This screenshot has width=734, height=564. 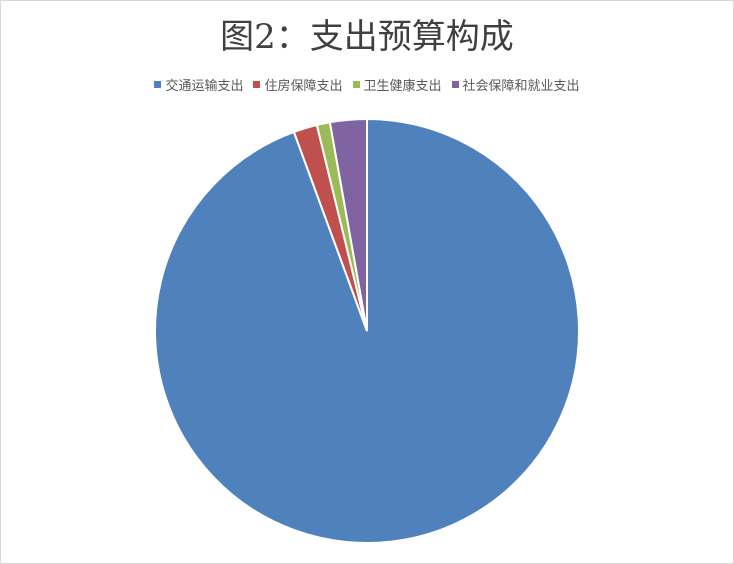 I want to click on legend-item: 交通运输支出, so click(x=198, y=84).